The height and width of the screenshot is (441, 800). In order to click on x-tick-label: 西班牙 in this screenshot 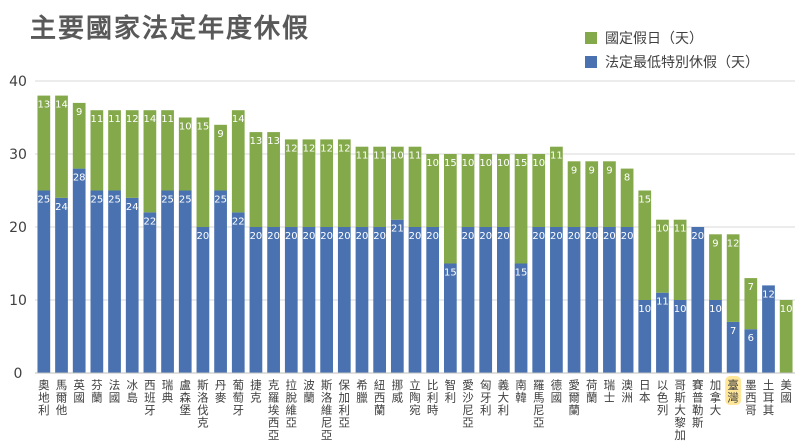, I will do `click(150, 397)`.